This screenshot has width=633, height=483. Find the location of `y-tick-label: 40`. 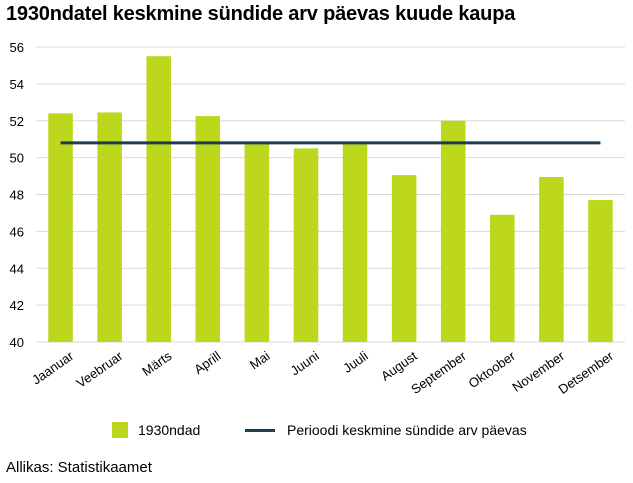

y-tick-label: 40 is located at coordinates (17, 342).